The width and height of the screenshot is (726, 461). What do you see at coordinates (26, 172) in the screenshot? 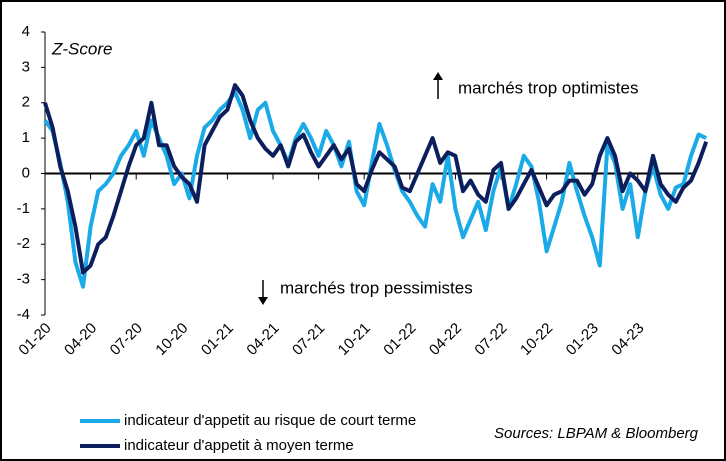
I see `y-tick-label: 0` at bounding box center [26, 172].